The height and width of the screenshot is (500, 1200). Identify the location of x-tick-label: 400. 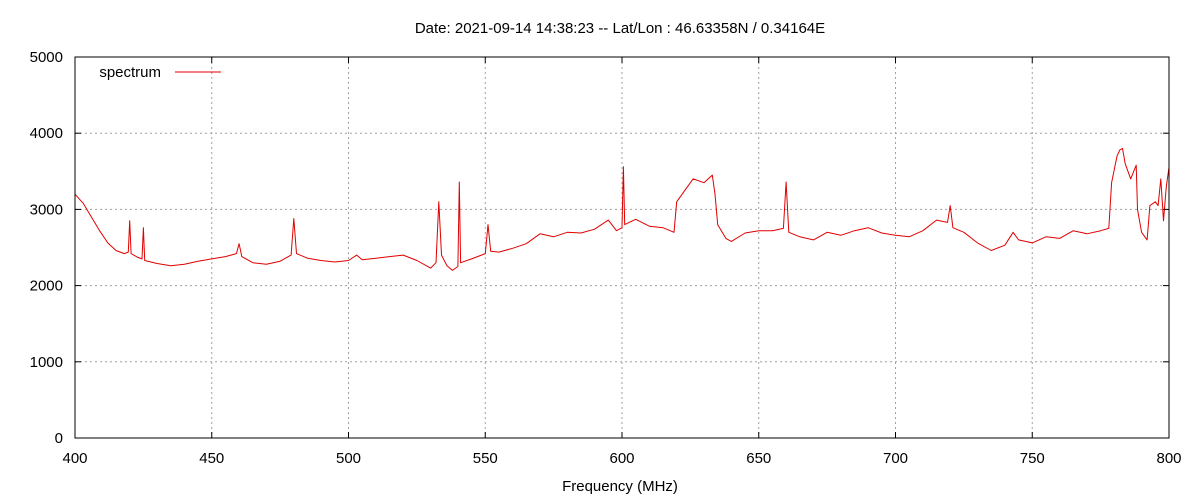
(74, 458).